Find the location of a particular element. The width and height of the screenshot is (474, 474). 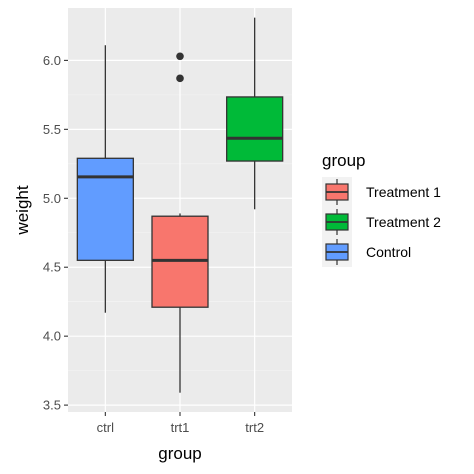

legend-label: Treatment 2 is located at coordinates (403, 222).